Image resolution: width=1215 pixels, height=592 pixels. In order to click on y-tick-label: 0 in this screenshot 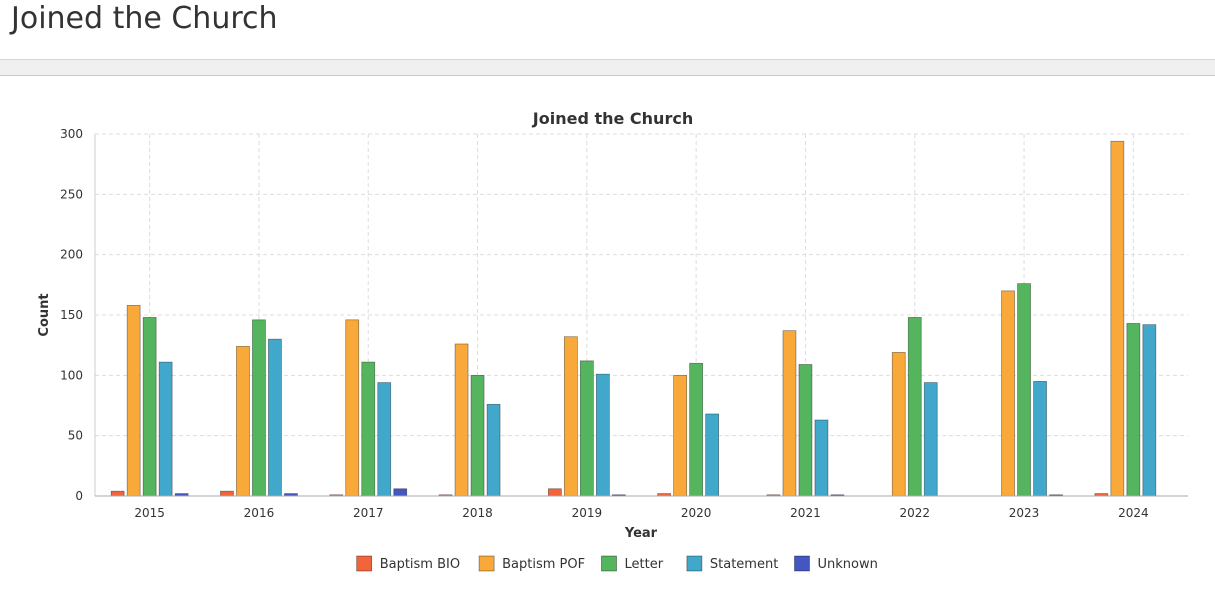, I will do `click(79, 496)`.